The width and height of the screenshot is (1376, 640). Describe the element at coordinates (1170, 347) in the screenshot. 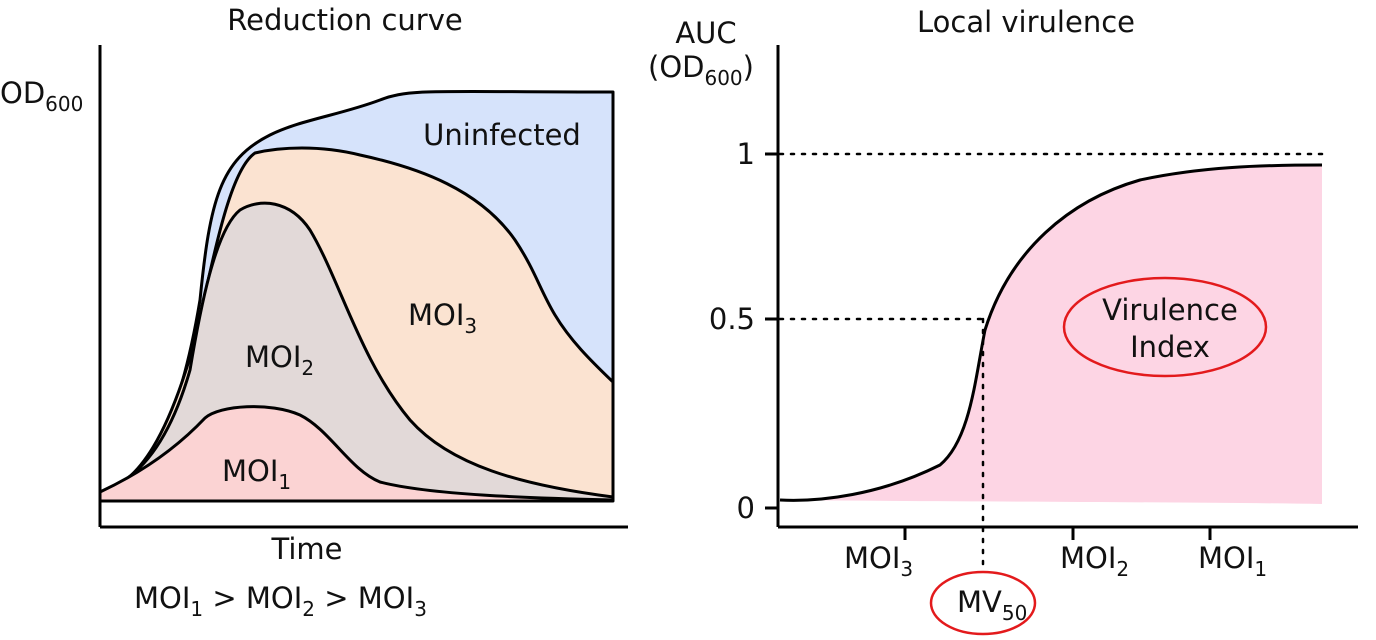

I see `virulence-index-label-line2: Index` at that location.